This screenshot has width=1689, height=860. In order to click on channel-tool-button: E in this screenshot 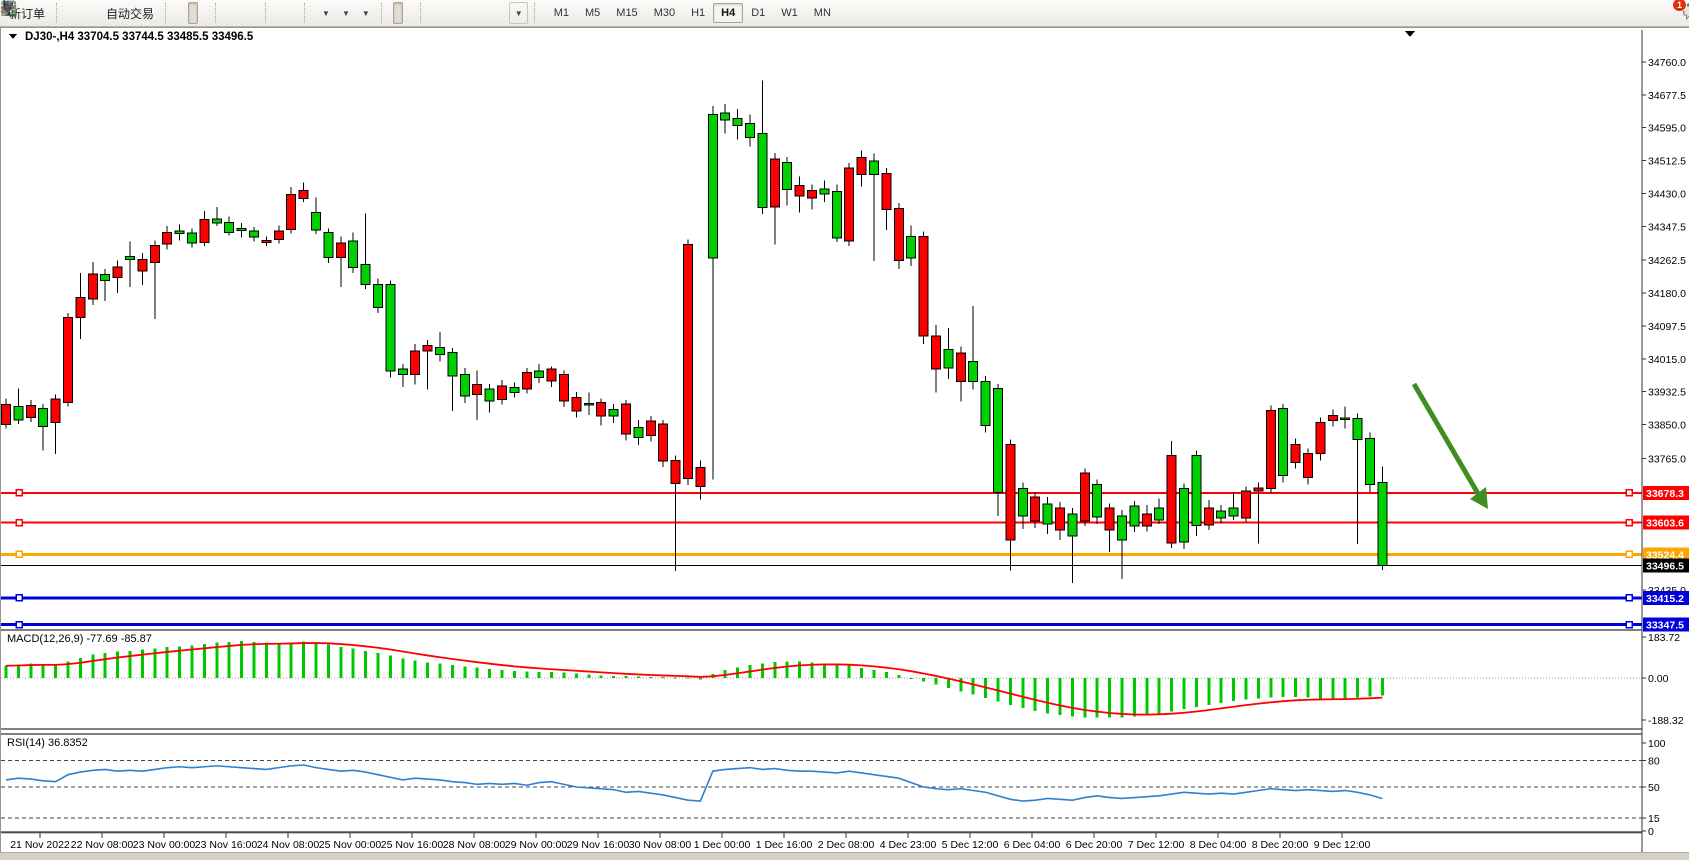, I will do `click(237, 12)`.